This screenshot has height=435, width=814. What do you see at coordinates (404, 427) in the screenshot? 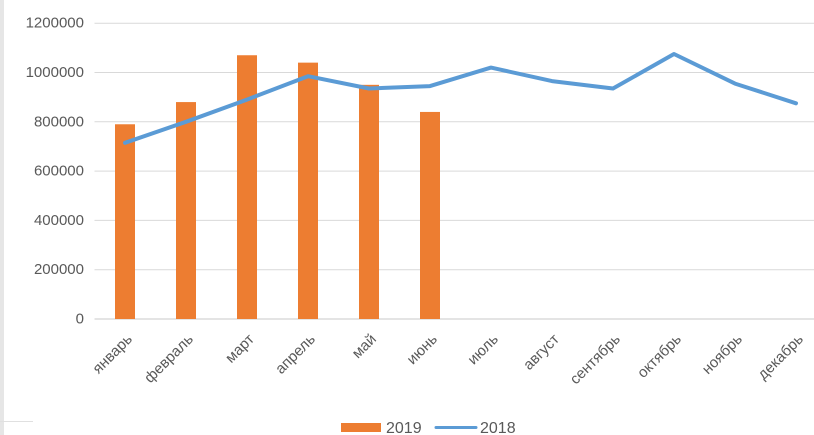
I see `legend-label-2019: 2019` at bounding box center [404, 427].